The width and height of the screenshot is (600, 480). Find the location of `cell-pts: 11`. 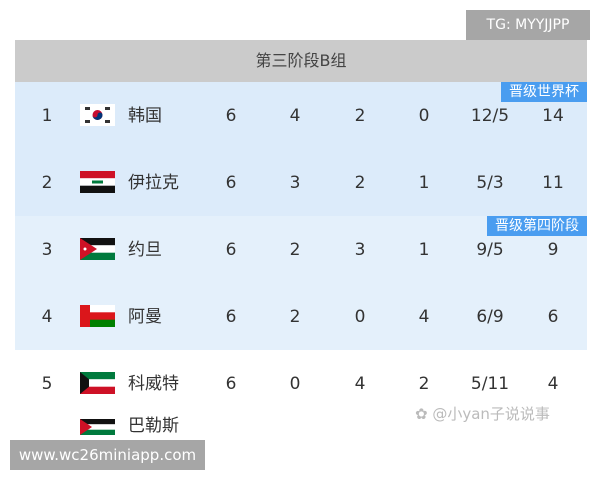

cell-pts: 11 is located at coordinates (553, 183).